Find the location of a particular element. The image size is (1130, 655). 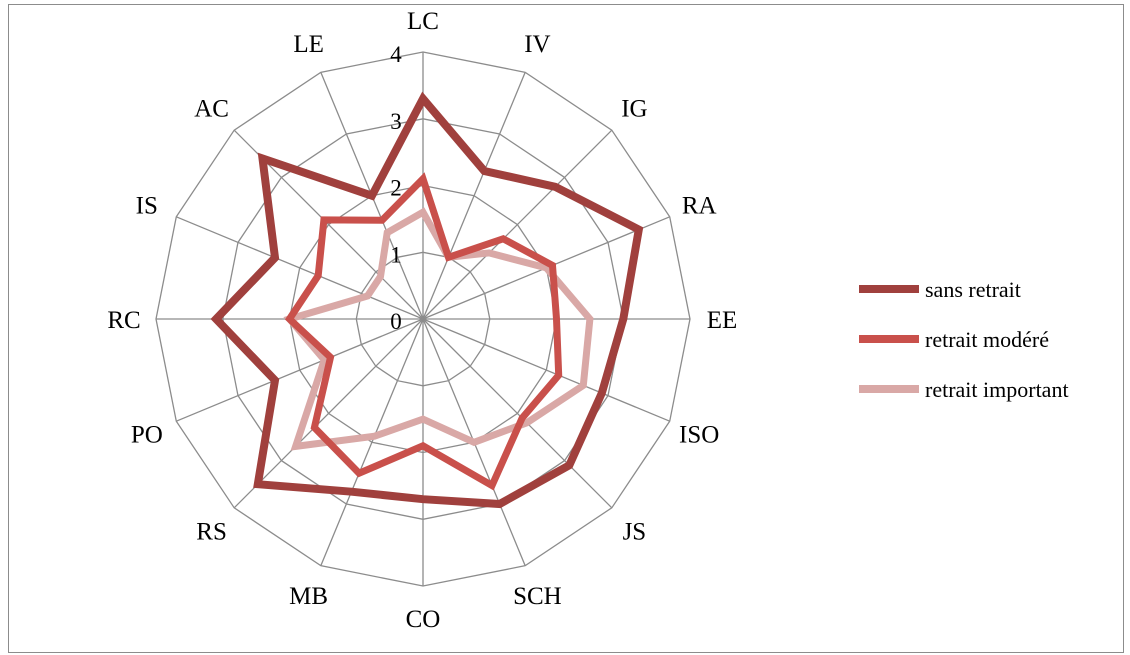

tick-label-1: 1 is located at coordinates (396, 254).